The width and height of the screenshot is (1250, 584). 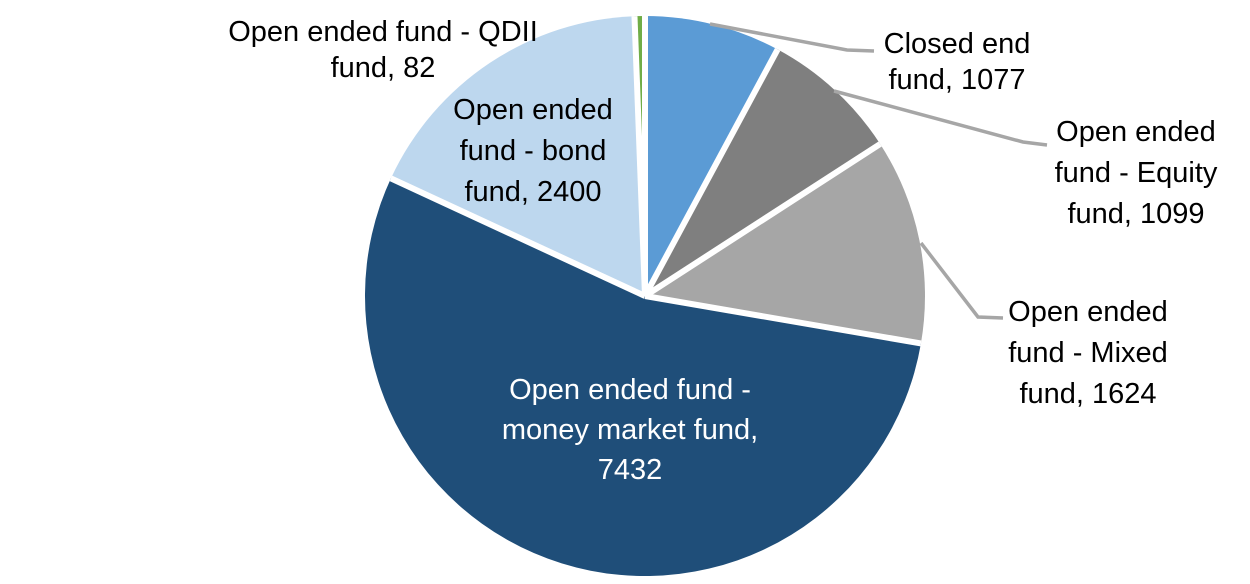 I want to click on data-label-bond-fund: Open ended fund - bond fund, 2400, so click(x=533, y=151).